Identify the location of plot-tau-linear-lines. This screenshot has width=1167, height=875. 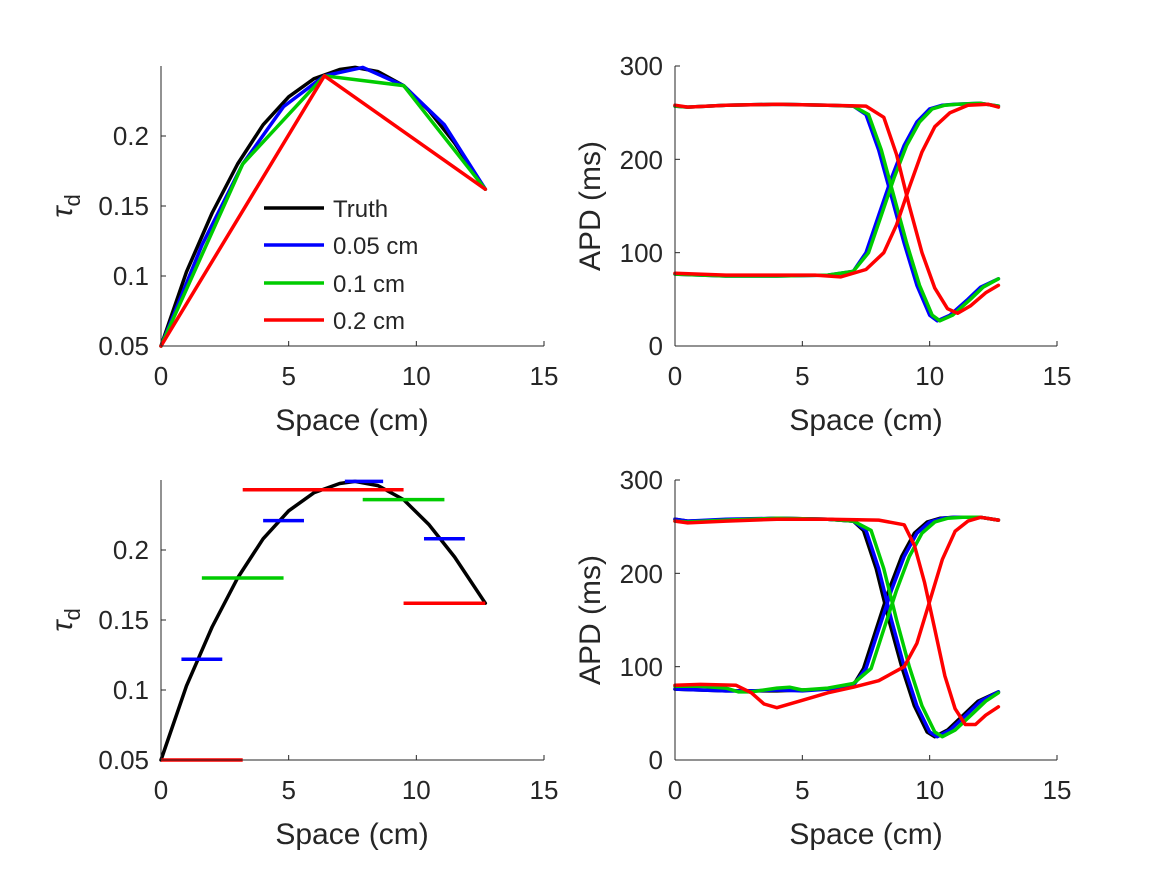
(323, 206).